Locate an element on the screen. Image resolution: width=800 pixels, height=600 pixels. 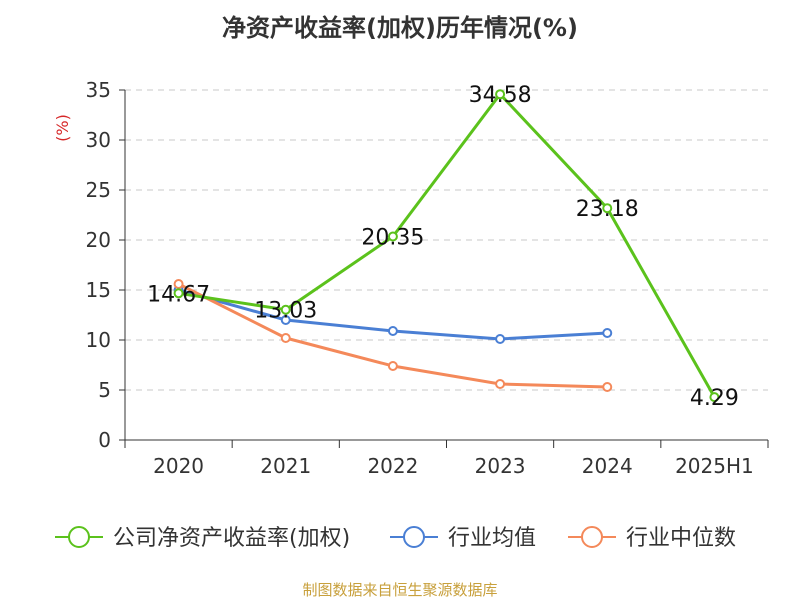
data-label: 4.29 is located at coordinates (714, 398).